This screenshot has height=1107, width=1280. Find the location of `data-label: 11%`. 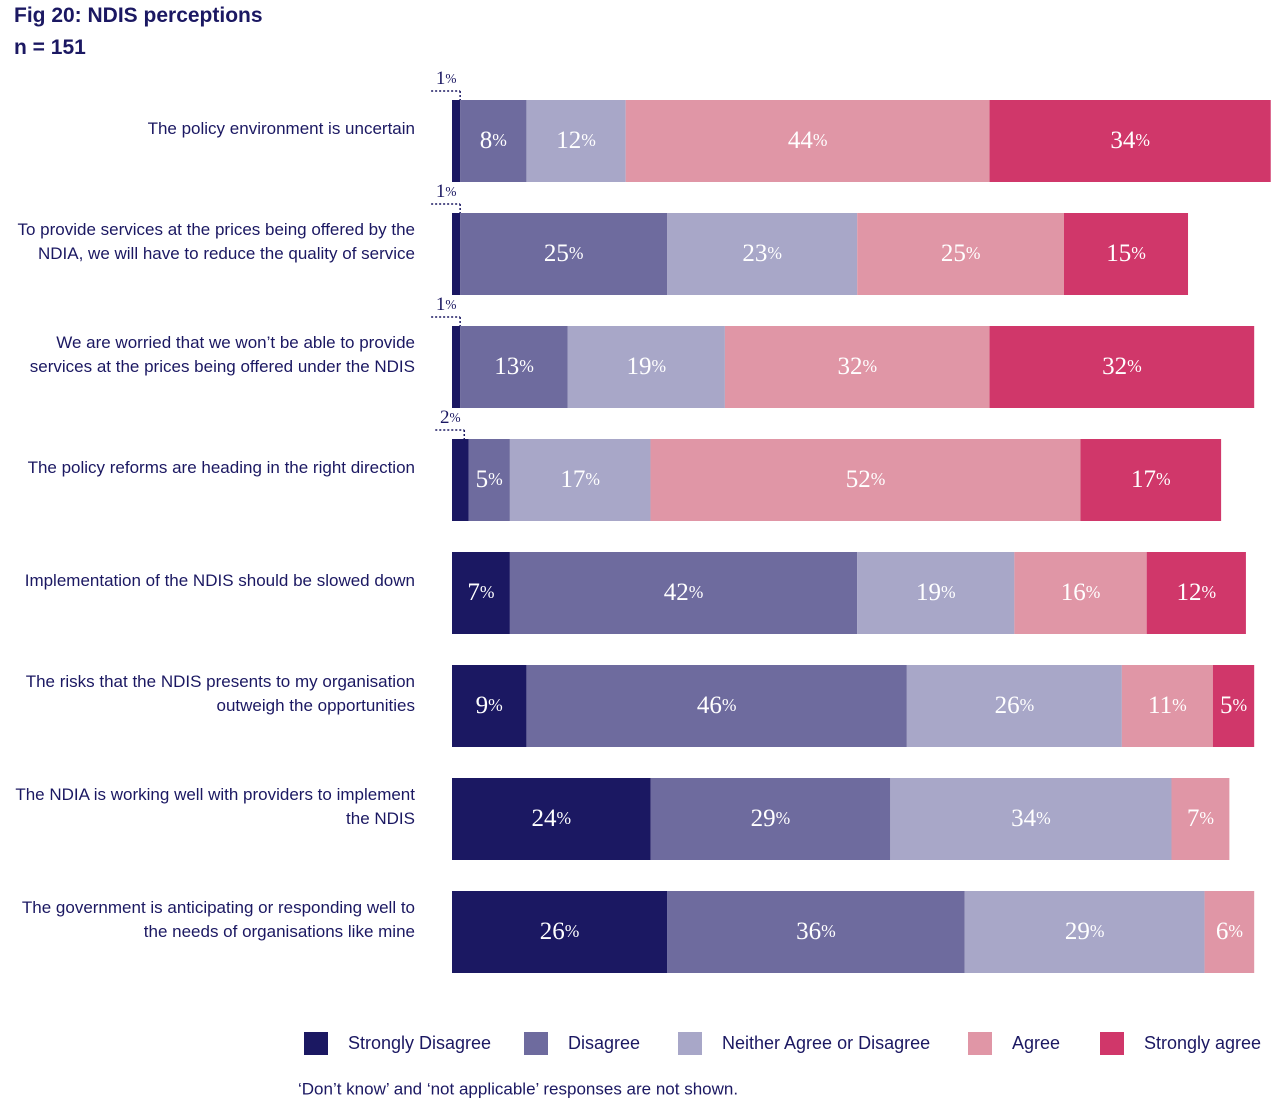

data-label: 11% is located at coordinates (1167, 705).